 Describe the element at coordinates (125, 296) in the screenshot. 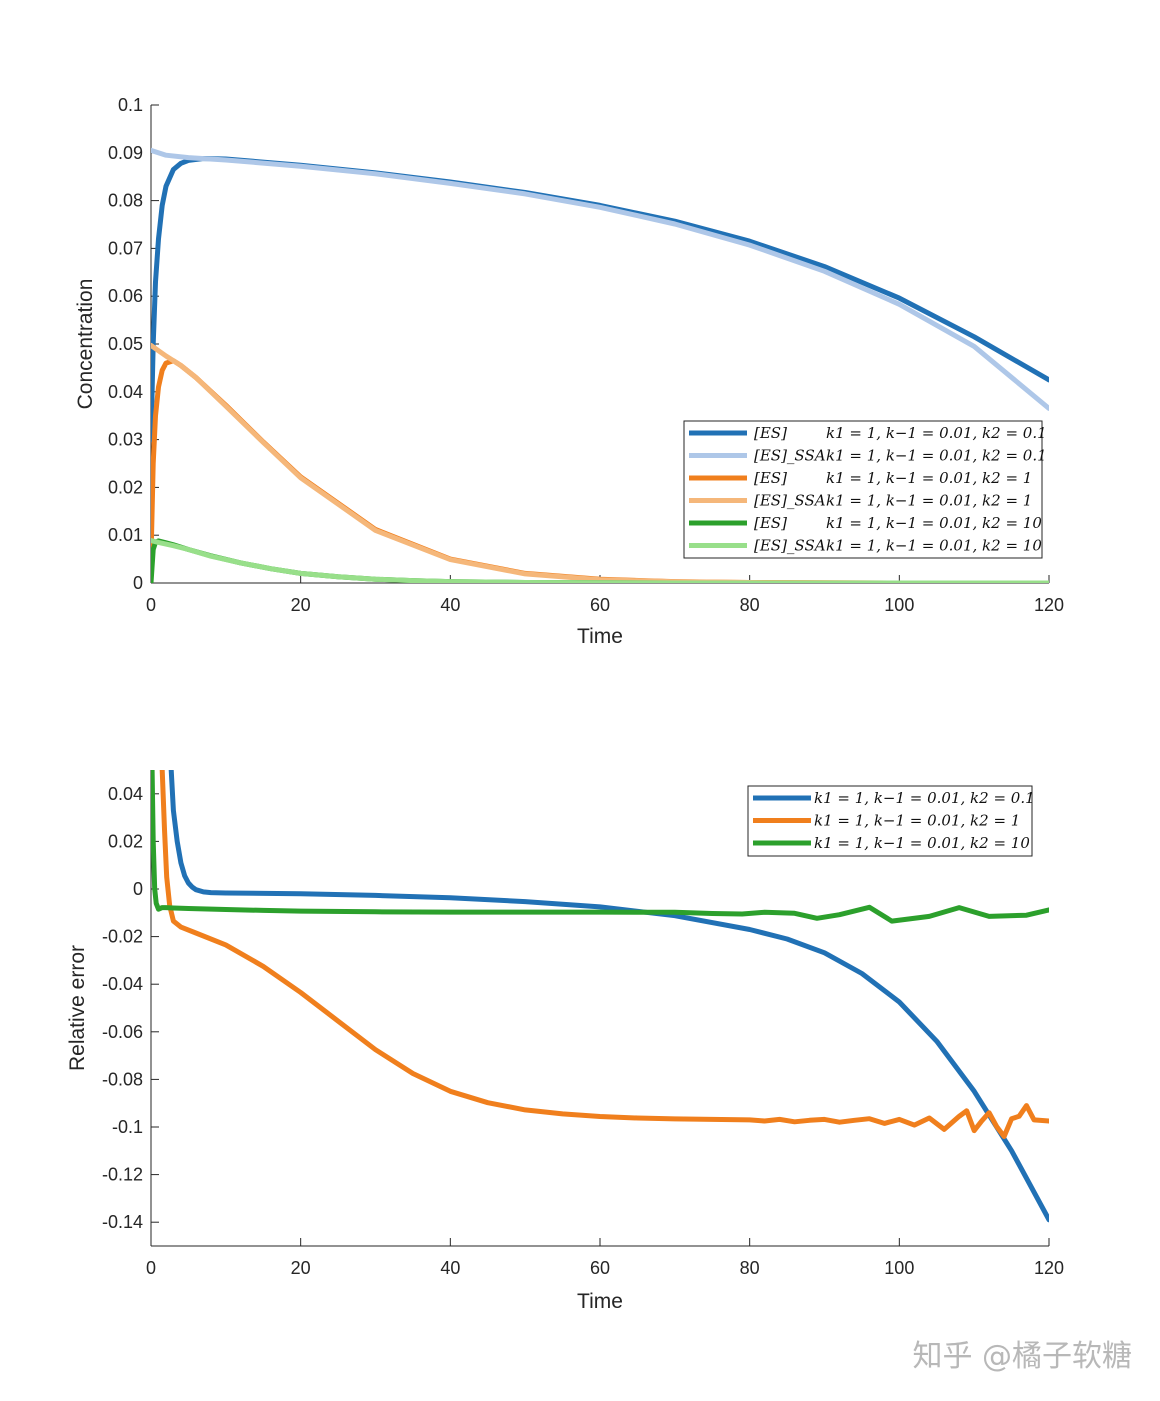

I see `y-tick-label: 0.06` at that location.